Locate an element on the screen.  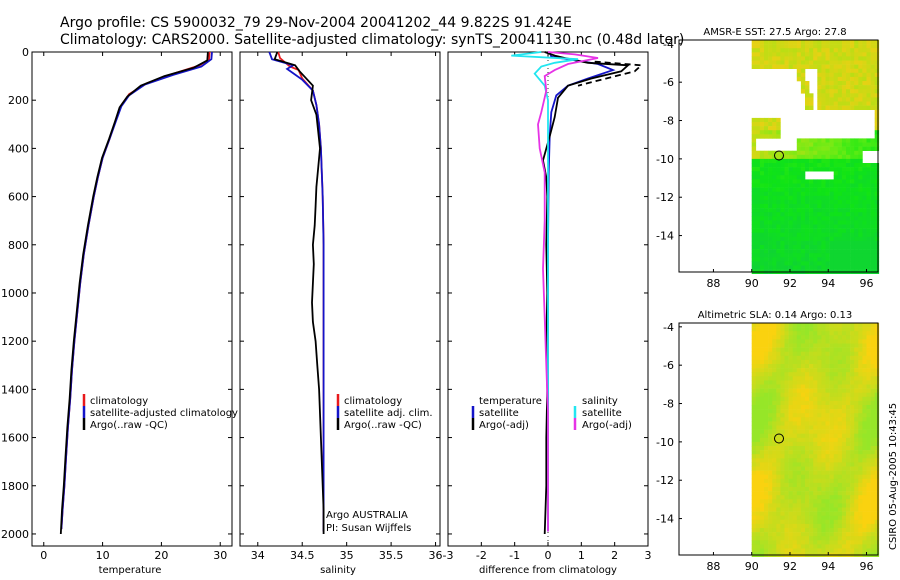
series-satellite-adjusted is located at coordinates (296, 291).